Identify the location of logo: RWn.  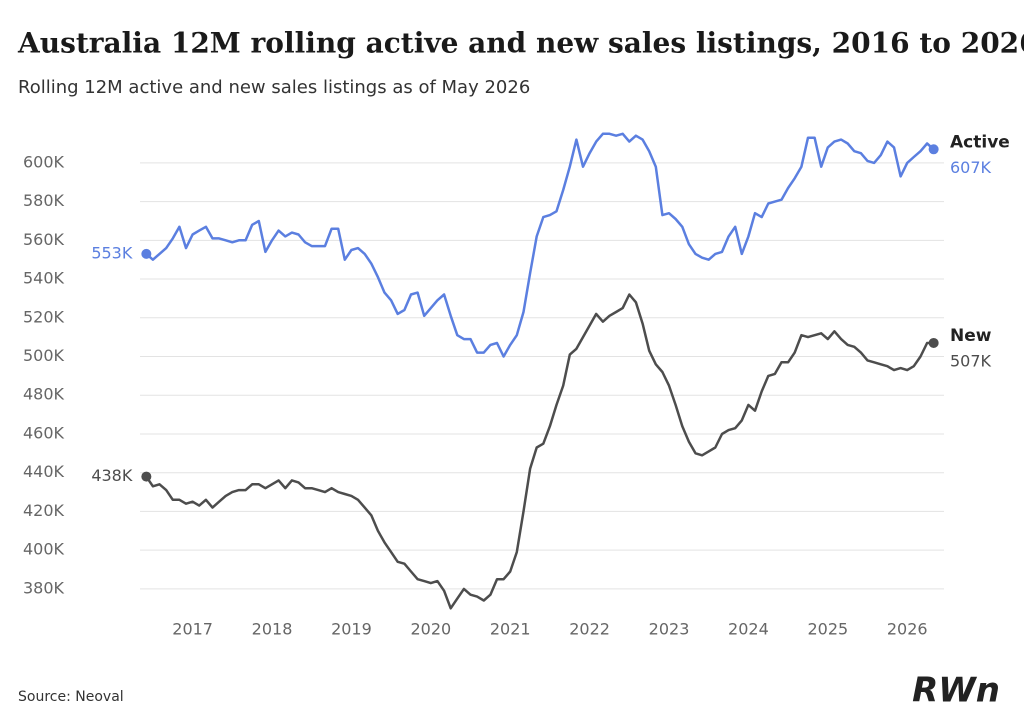
(956, 691).